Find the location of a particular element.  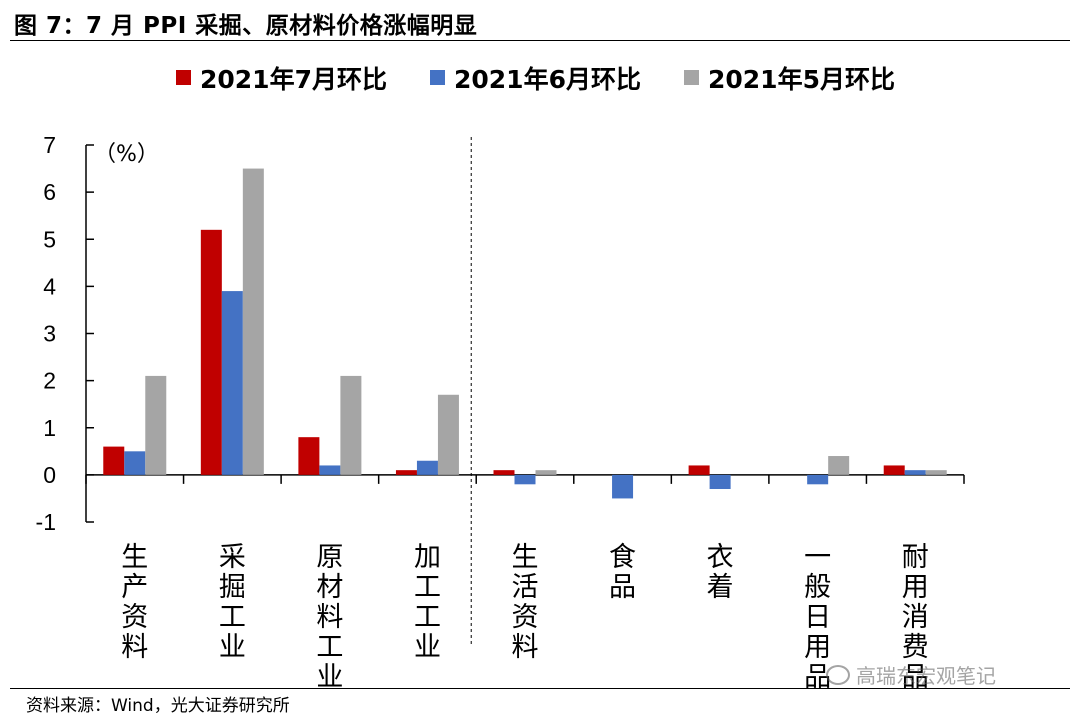

legend-label: 2021年7月环比 is located at coordinates (293, 79).